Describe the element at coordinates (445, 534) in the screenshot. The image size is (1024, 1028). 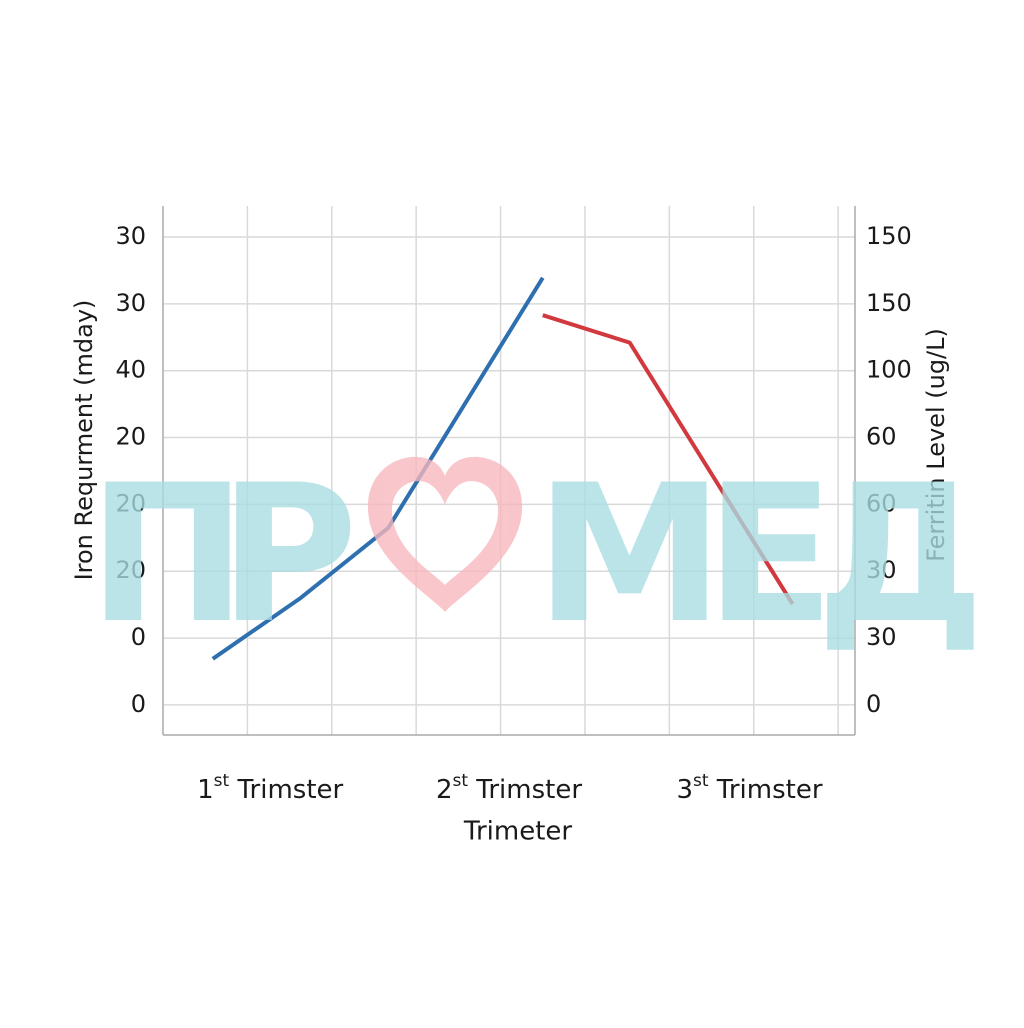
I see `watermark-heart` at that location.